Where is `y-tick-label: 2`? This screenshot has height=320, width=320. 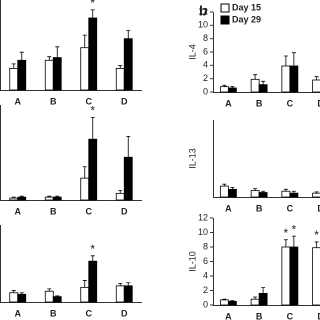 y-tick-label: 2 is located at coordinates (205, 290).